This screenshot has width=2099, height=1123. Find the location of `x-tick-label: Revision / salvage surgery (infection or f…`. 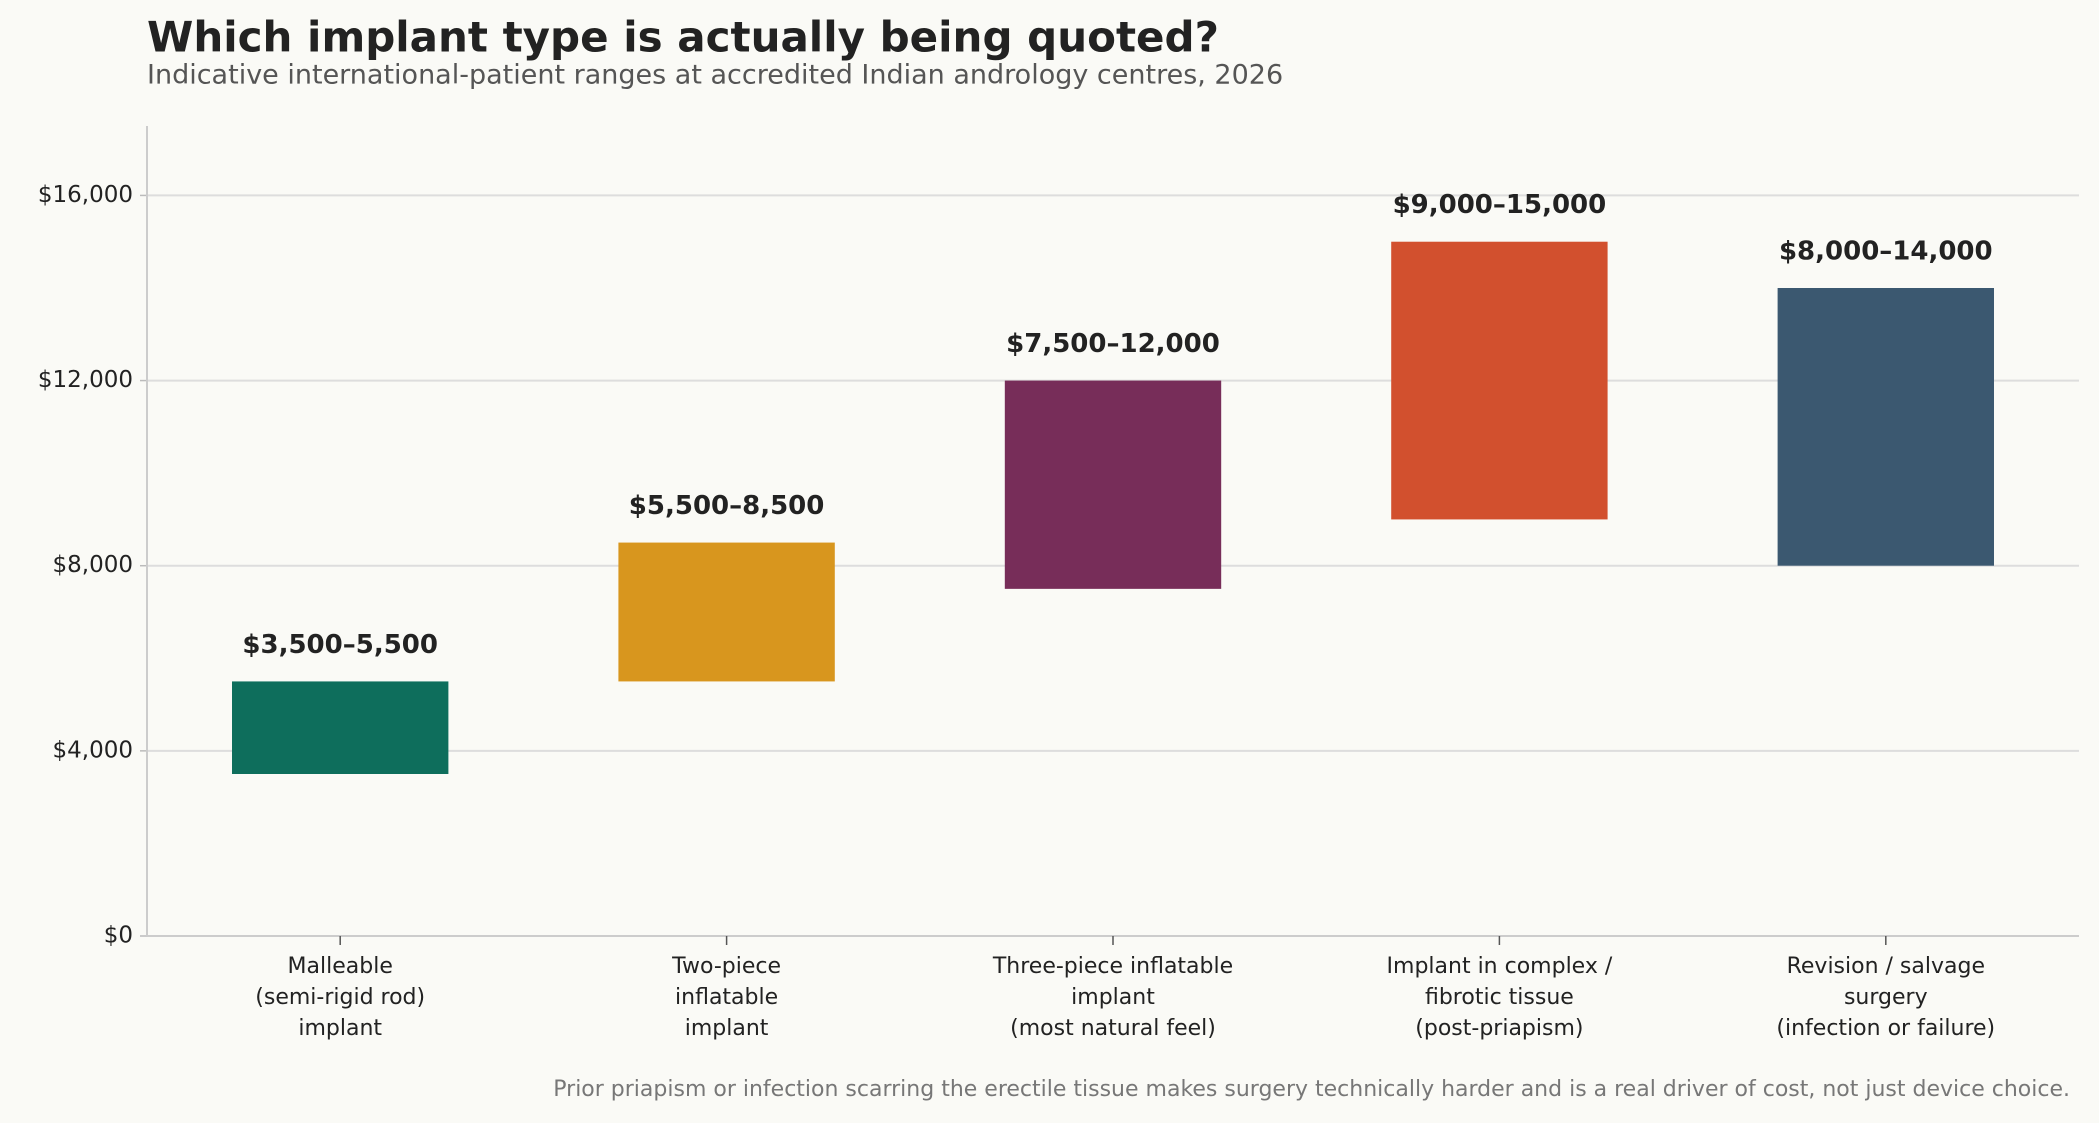

x-tick-label: Revision / salvage surgery (infection or f… is located at coordinates (1885, 997).